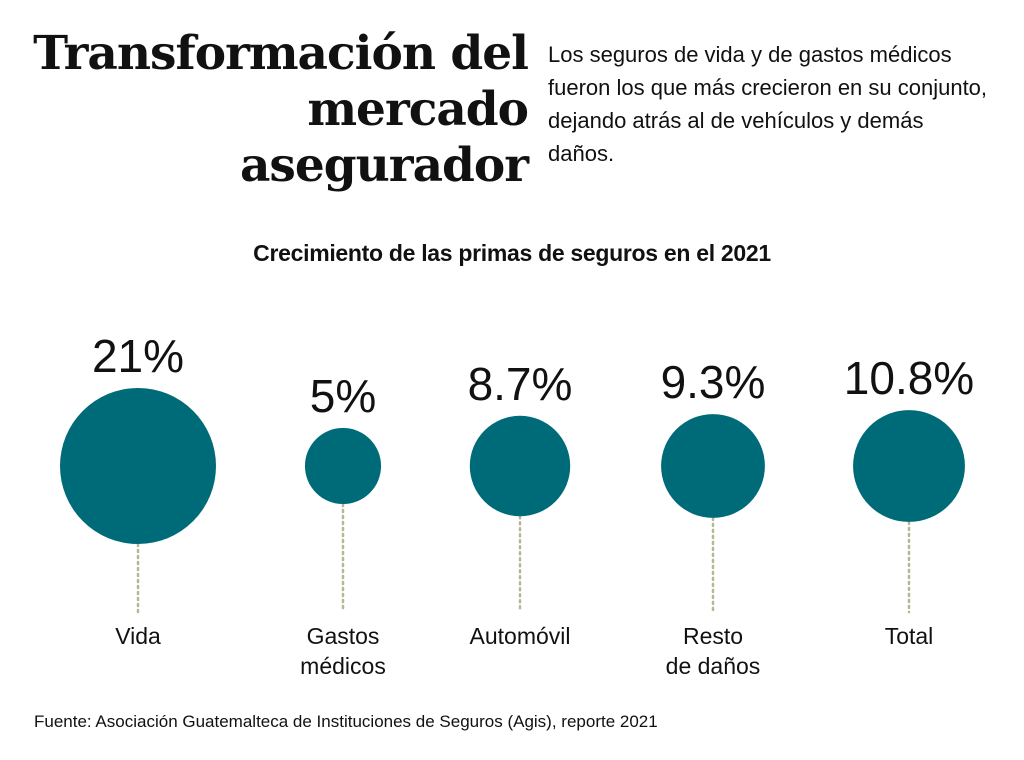 The width and height of the screenshot is (1024, 760). What do you see at coordinates (909, 378) in the screenshot?
I see `value-label: 10.8%` at bounding box center [909, 378].